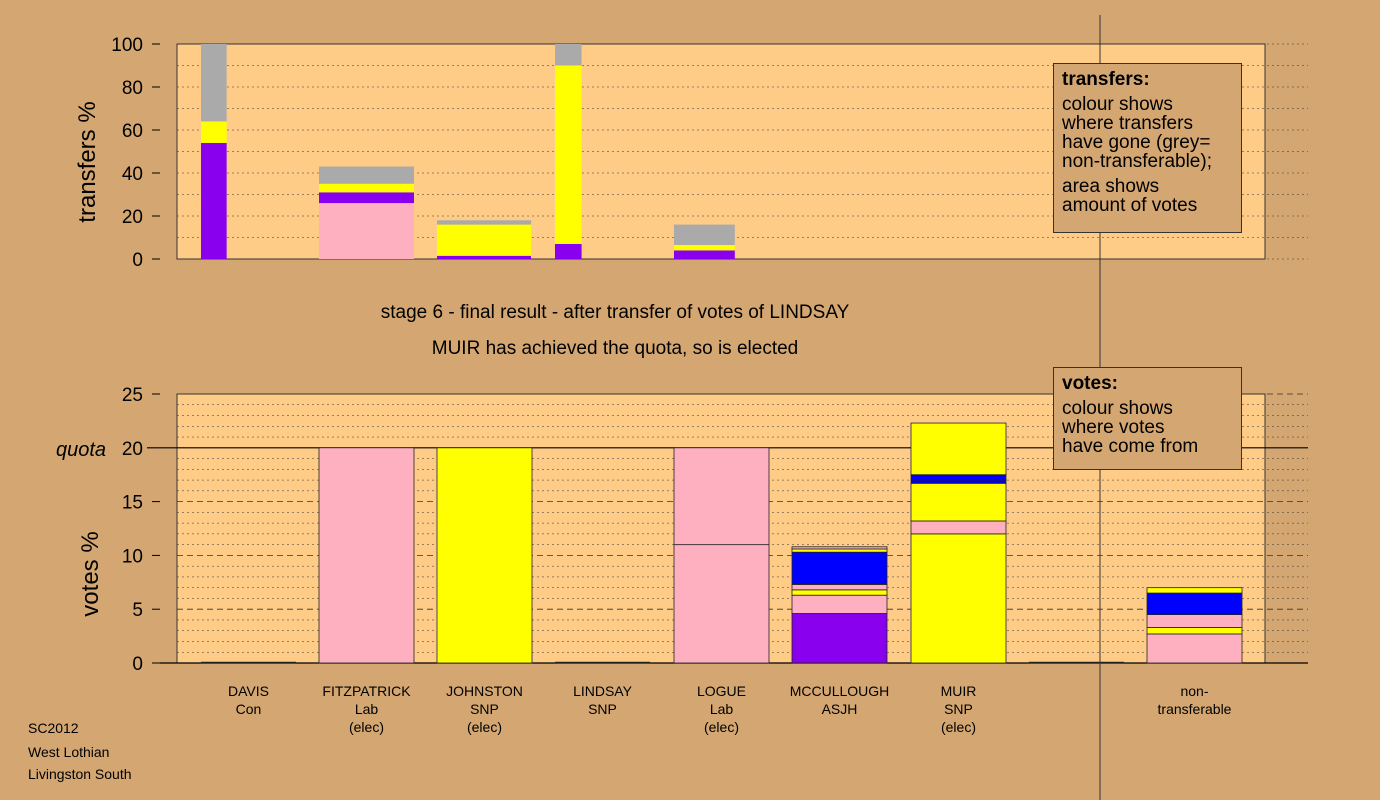  Describe the element at coordinates (137, 664) in the screenshot. I see `votes-y-tick-label: 0` at that location.